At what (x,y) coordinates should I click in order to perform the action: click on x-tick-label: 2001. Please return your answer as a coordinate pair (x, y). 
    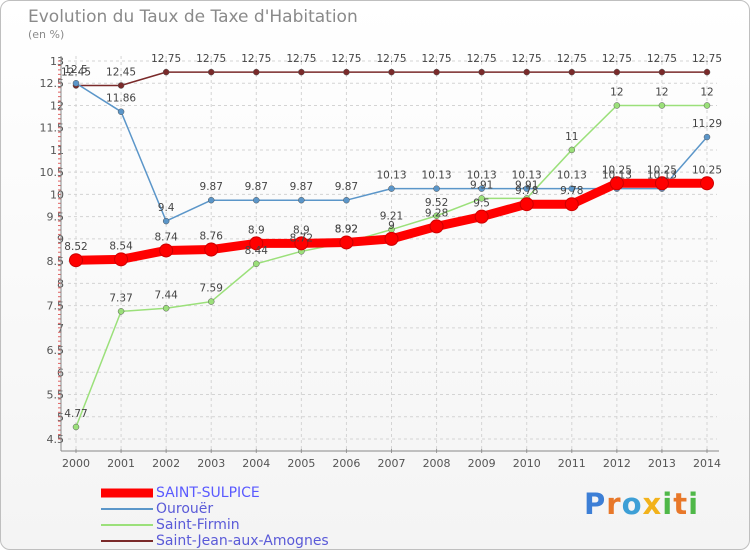
    Looking at the image, I should click on (121, 463).